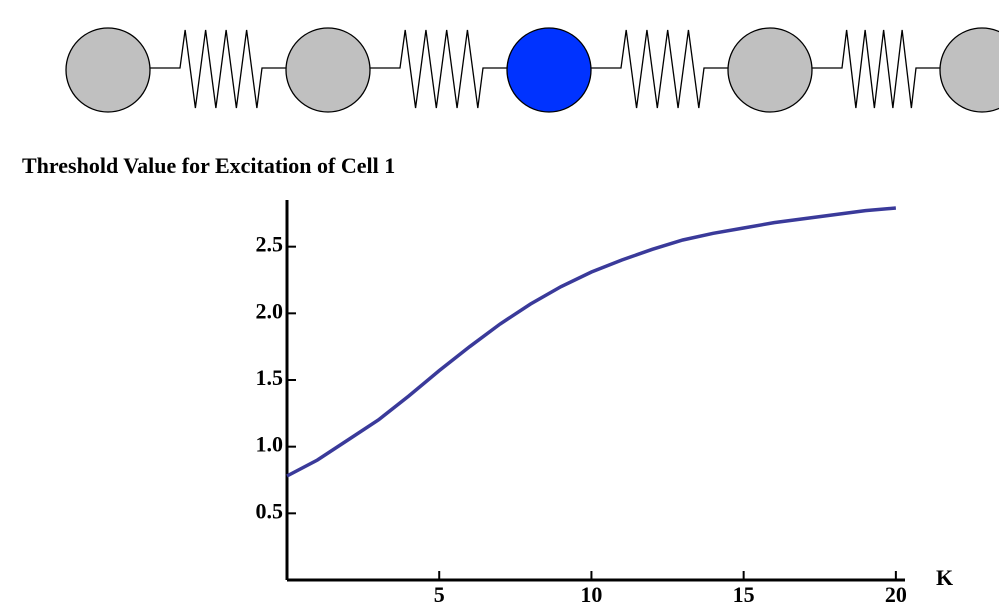  What do you see at coordinates (744, 592) in the screenshot?
I see `x-tick-label: 15` at bounding box center [744, 592].